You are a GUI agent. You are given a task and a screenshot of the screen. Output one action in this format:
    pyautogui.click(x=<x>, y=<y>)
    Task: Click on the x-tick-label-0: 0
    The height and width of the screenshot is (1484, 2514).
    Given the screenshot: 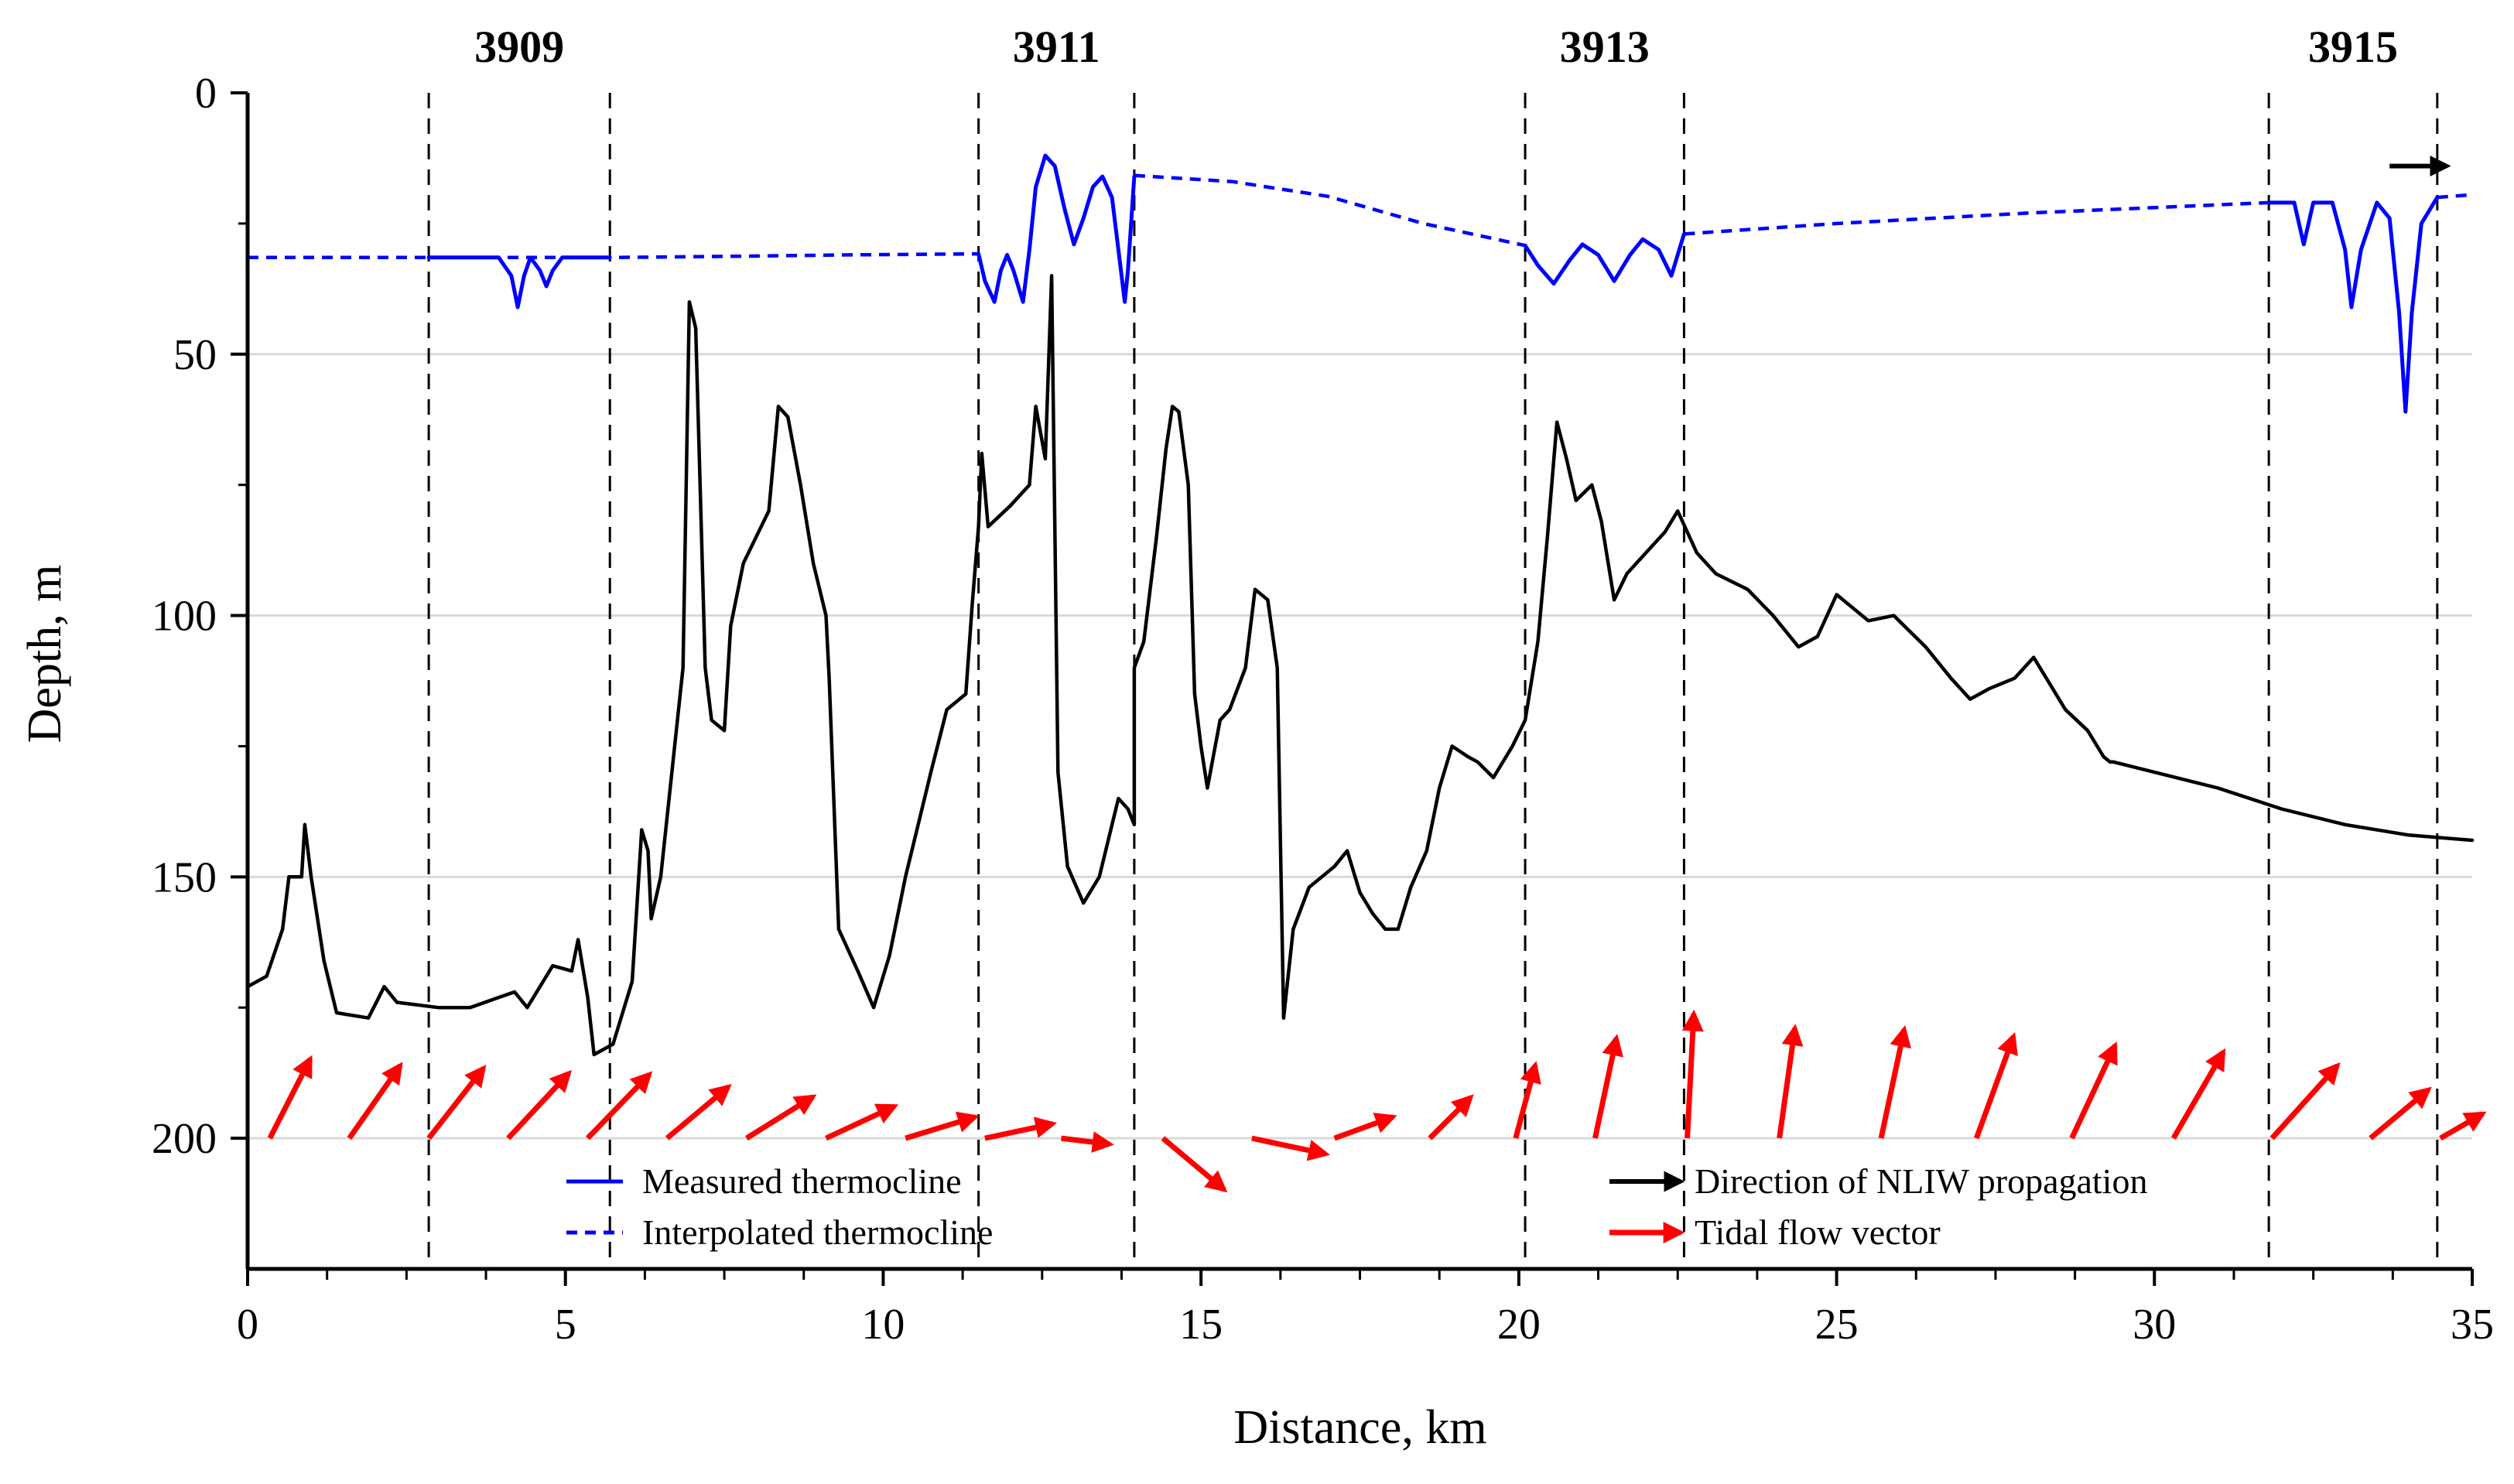 What is the action you would take?
    pyautogui.click(x=248, y=1325)
    